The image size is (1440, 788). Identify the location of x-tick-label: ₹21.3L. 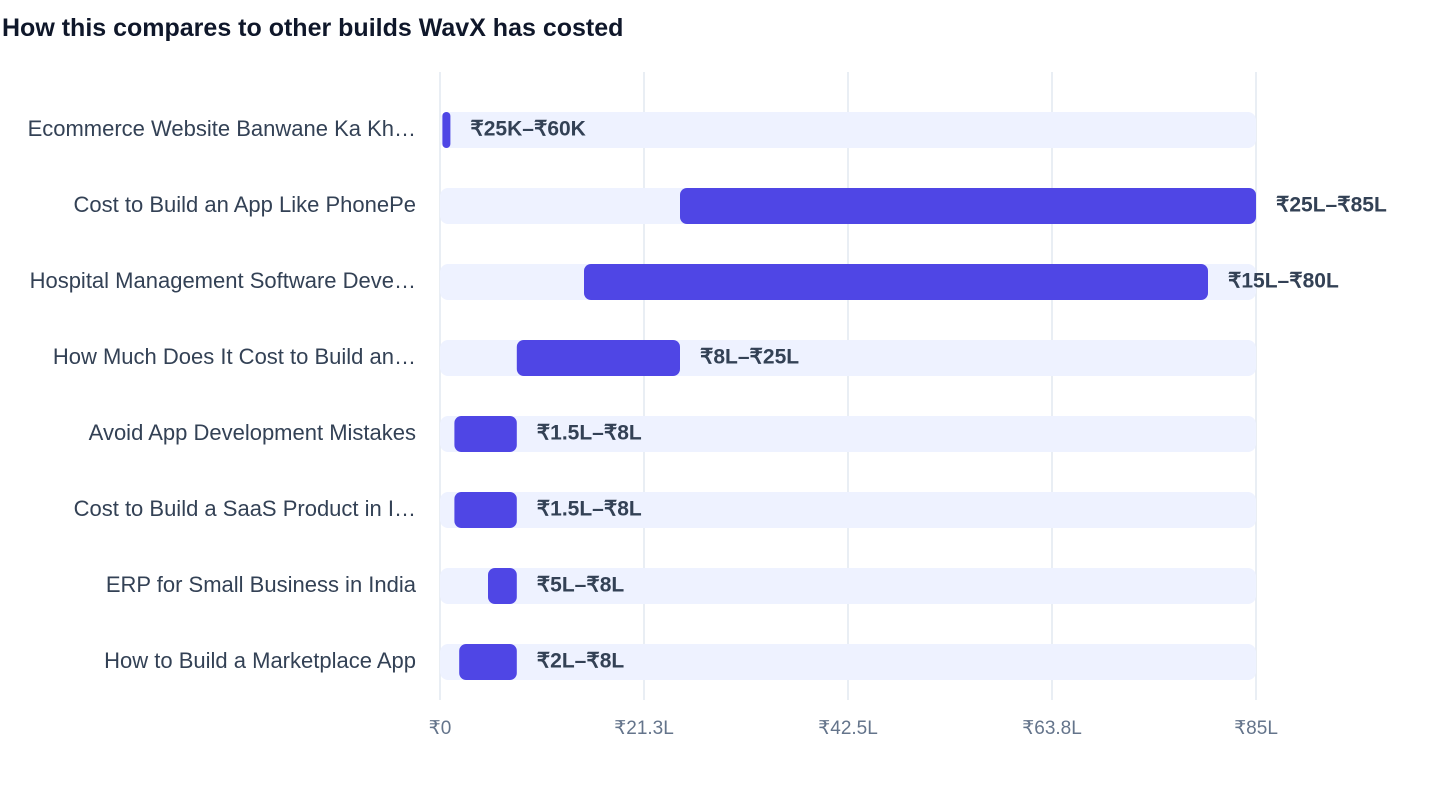
(644, 728).